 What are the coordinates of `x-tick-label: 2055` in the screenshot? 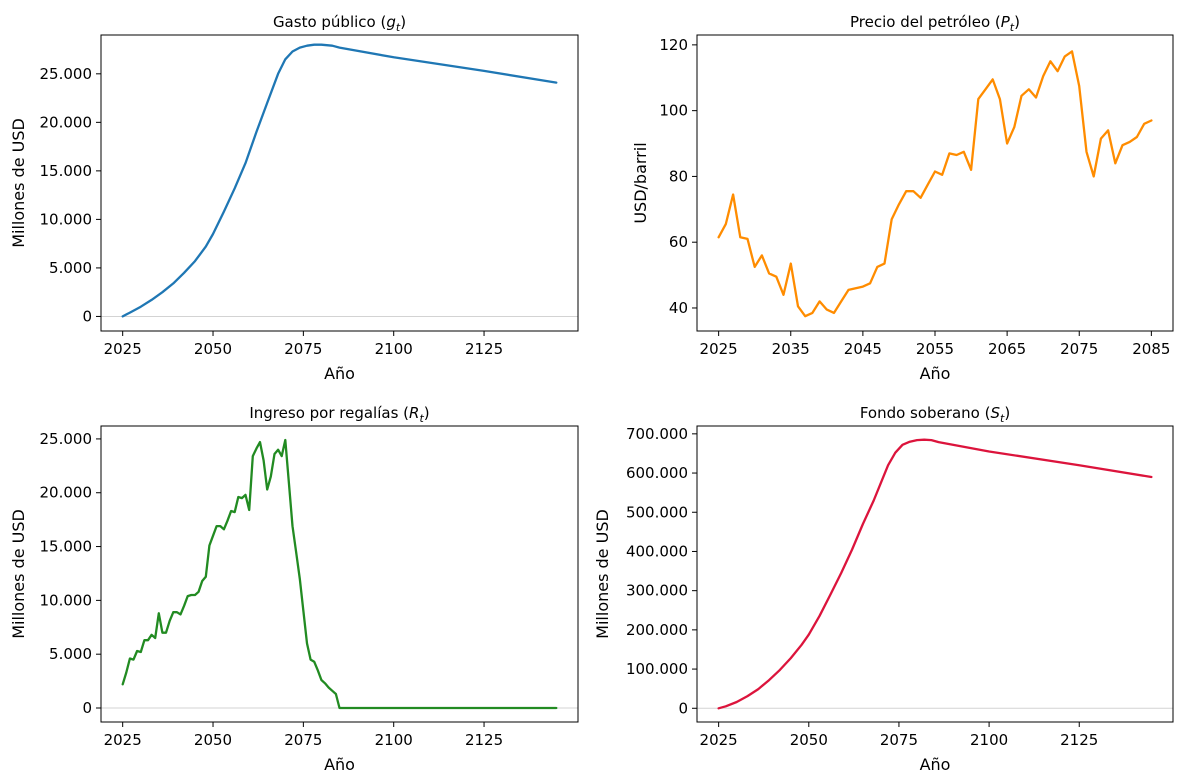 It's located at (935, 349).